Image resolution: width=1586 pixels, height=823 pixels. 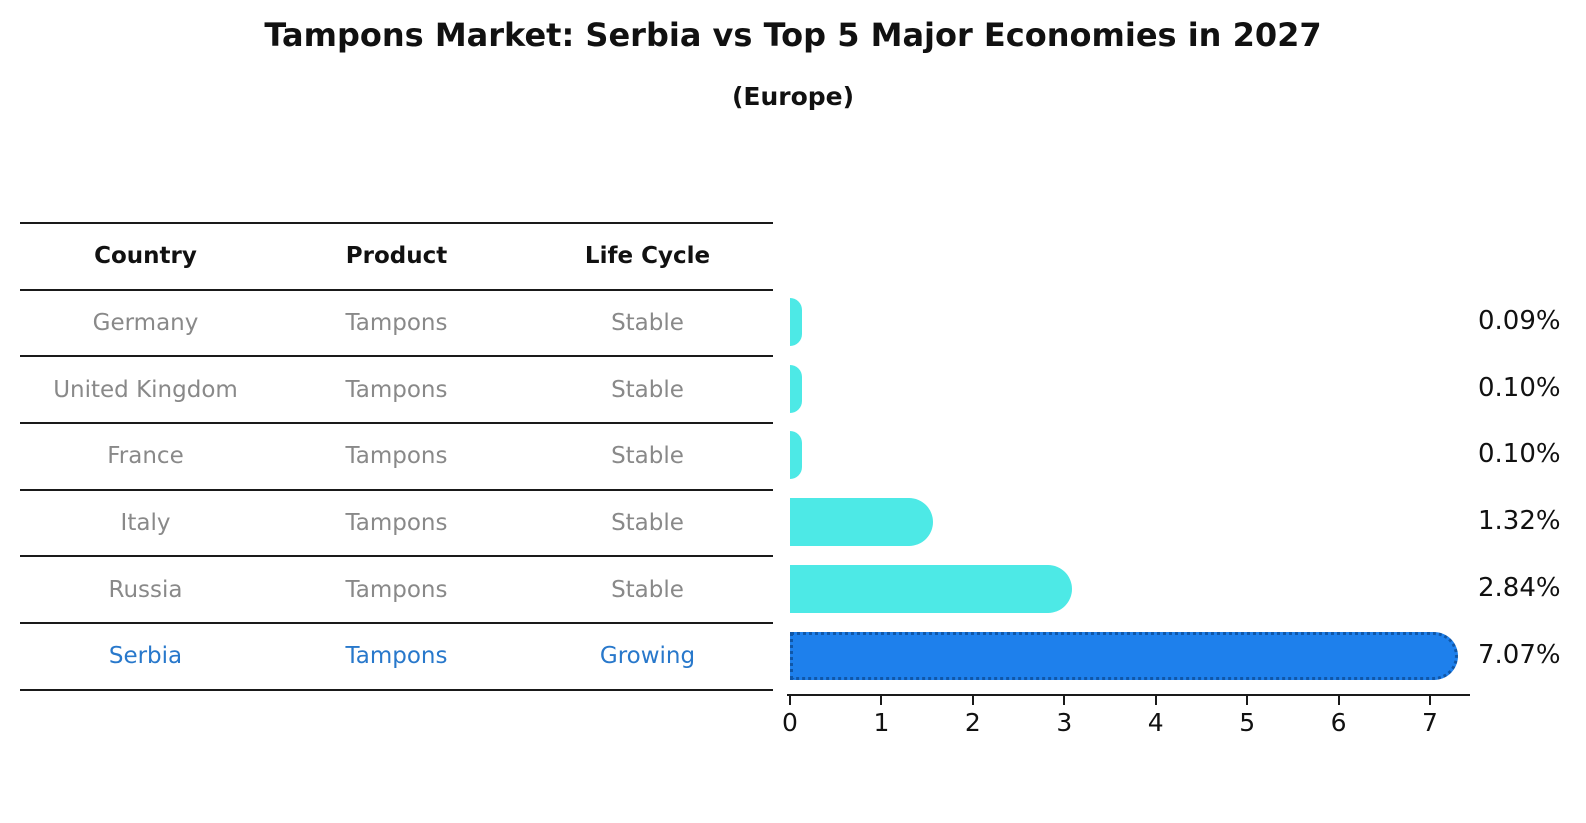 What do you see at coordinates (793, 96) in the screenshot?
I see `chart-subtitle: (Europe)` at bounding box center [793, 96].